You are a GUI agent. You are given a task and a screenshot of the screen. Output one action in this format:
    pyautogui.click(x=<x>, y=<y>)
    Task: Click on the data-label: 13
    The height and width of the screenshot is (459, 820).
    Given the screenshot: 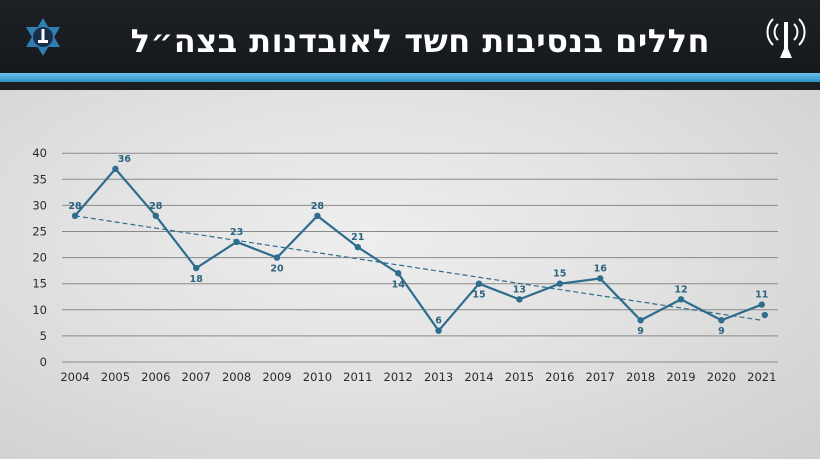 What is the action you would take?
    pyautogui.click(x=519, y=289)
    